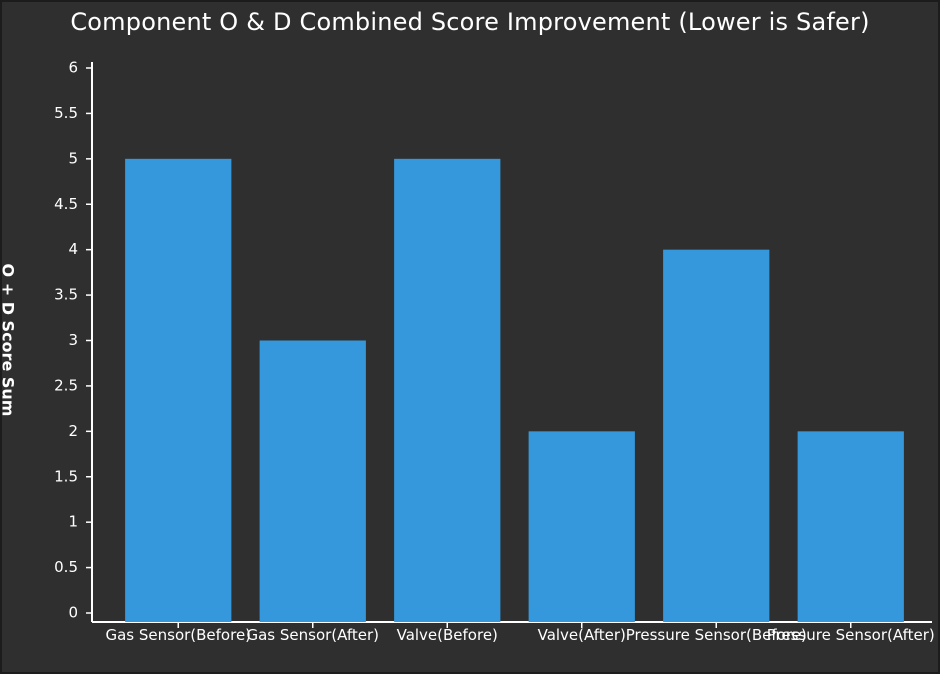 The height and width of the screenshot is (674, 940). Describe the element at coordinates (66, 204) in the screenshot. I see `y-tick-label: 4.5` at that location.